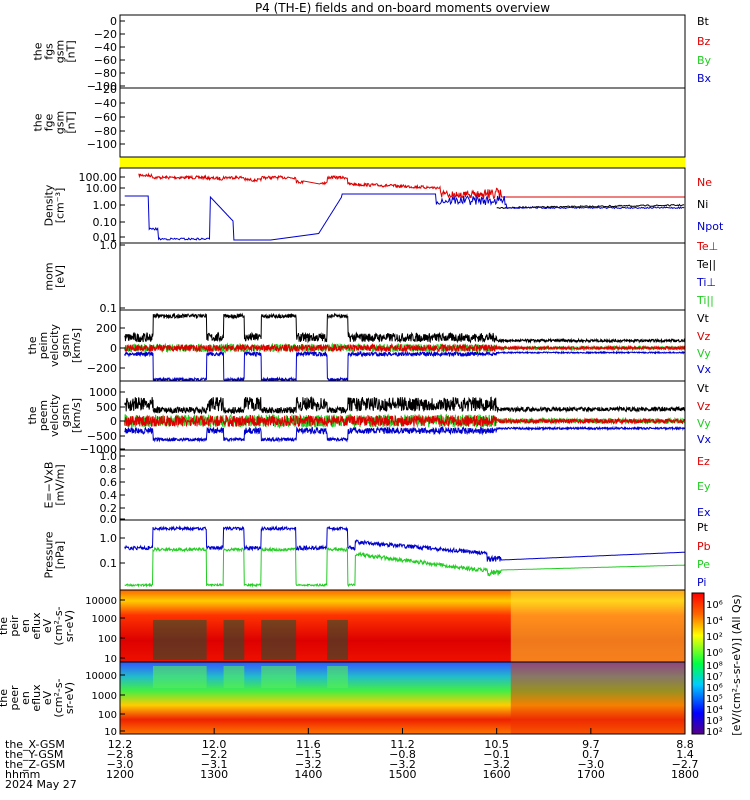  I want to click on x-gsm-value: 12.0, so click(214, 744).